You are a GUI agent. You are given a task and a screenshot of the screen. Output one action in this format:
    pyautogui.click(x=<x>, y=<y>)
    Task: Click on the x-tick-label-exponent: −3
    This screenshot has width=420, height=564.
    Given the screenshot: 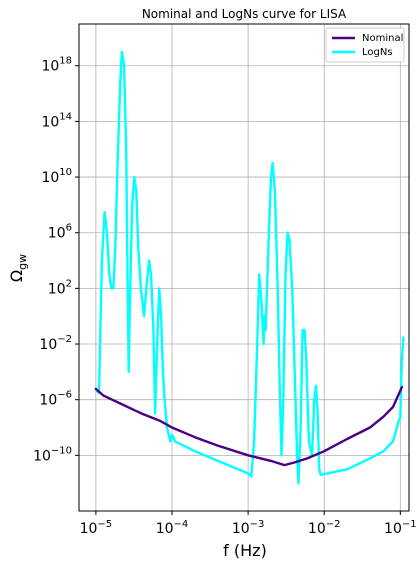 What is the action you would take?
    pyautogui.click(x=257, y=524)
    